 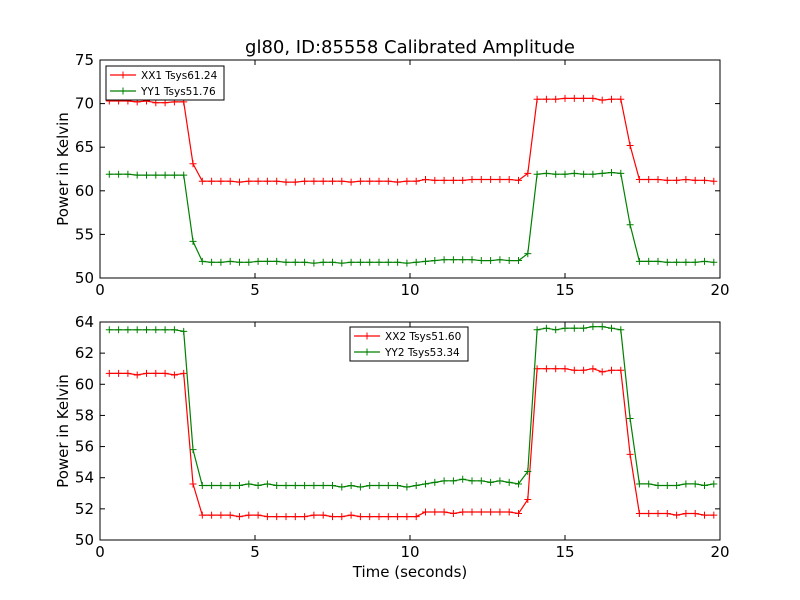 I want to click on y-tick-label: 75, so click(x=84, y=60).